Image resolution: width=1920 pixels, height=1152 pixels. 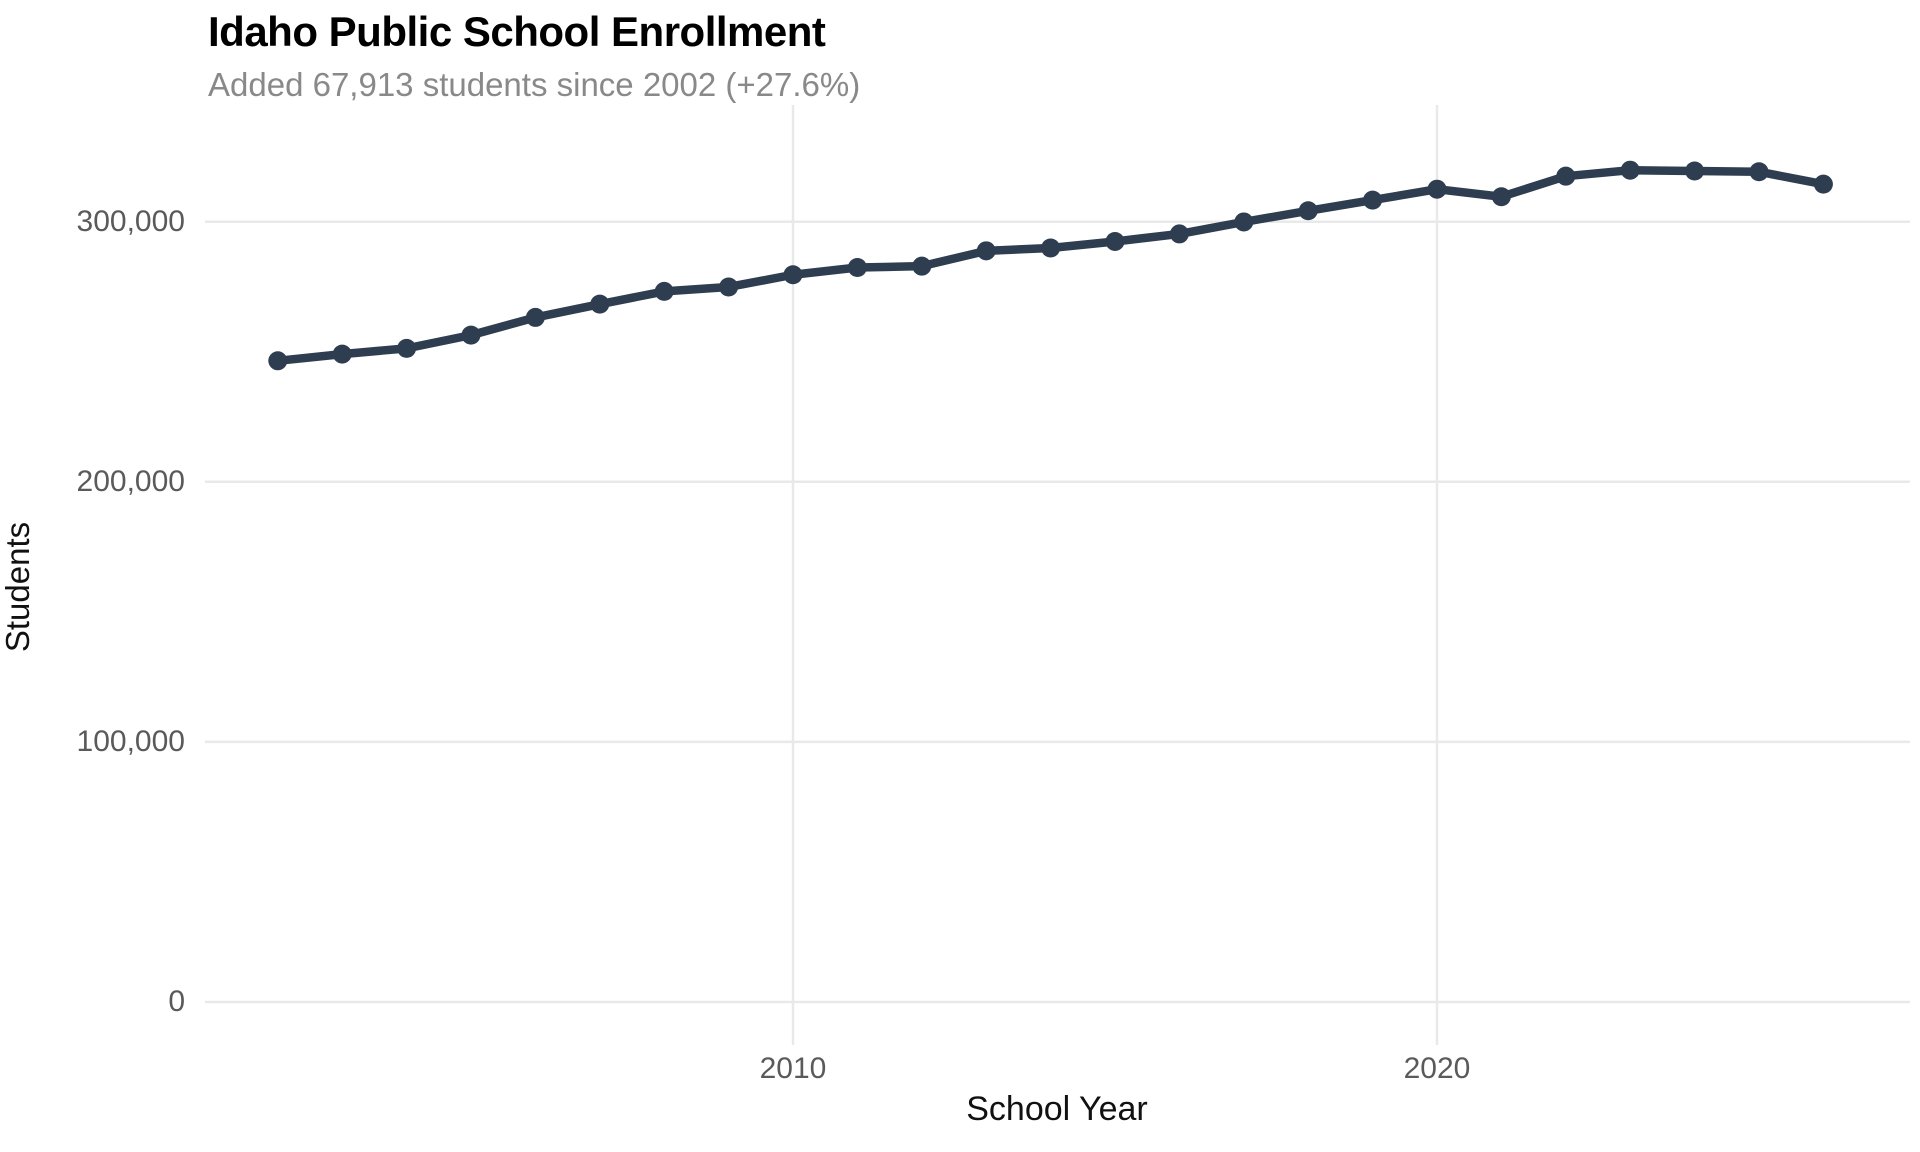 What do you see at coordinates (664, 291) in the screenshot?
I see `data-point-2008` at bounding box center [664, 291].